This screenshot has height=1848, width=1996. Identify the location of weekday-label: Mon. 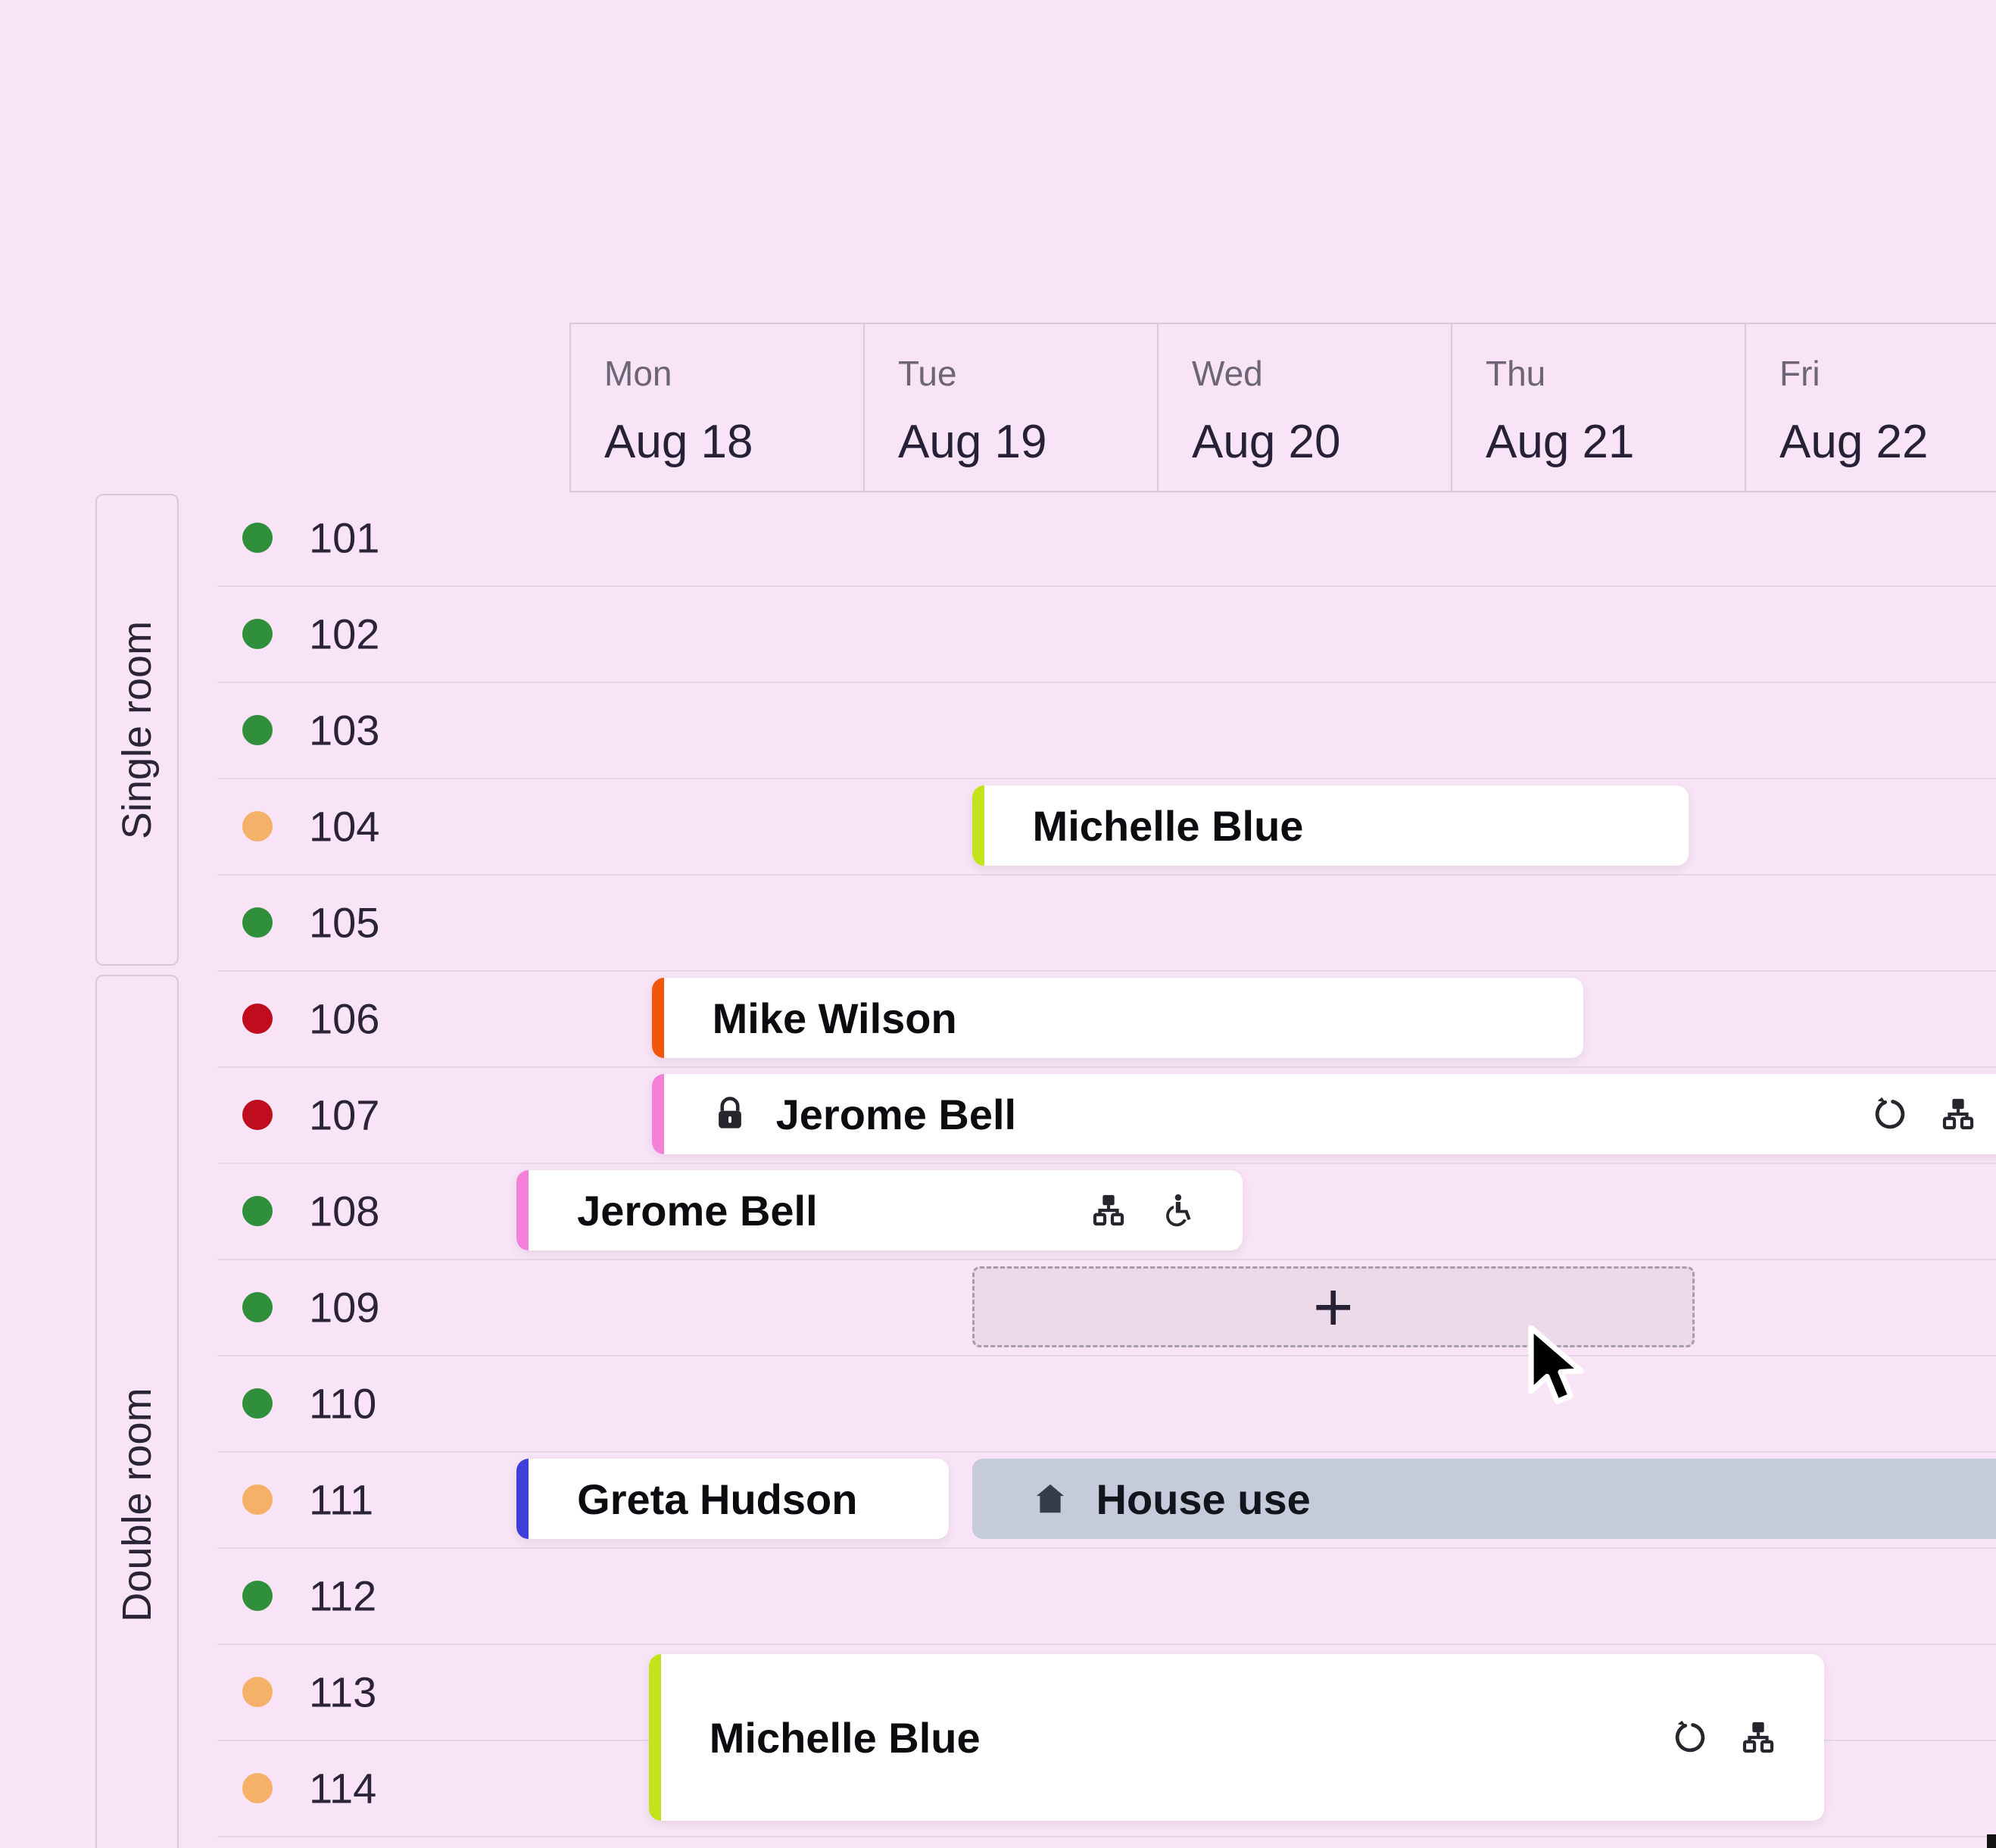
(638, 373).